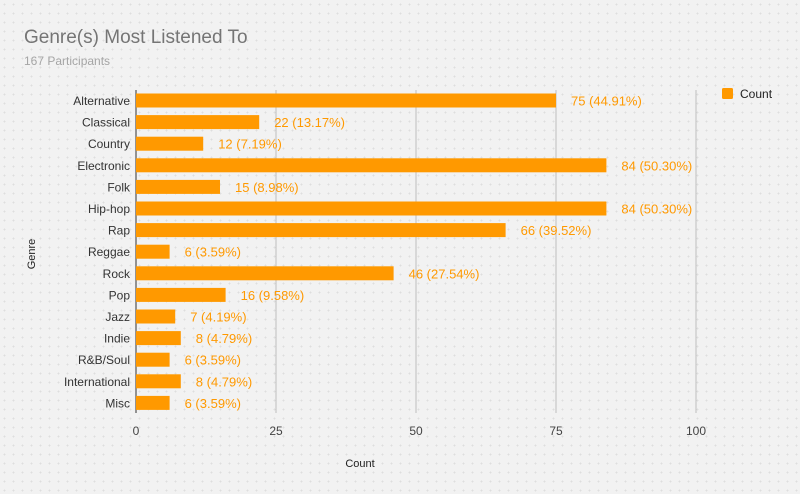 Image resolution: width=800 pixels, height=494 pixels. I want to click on data-label: 16 (9.58%), so click(273, 295).